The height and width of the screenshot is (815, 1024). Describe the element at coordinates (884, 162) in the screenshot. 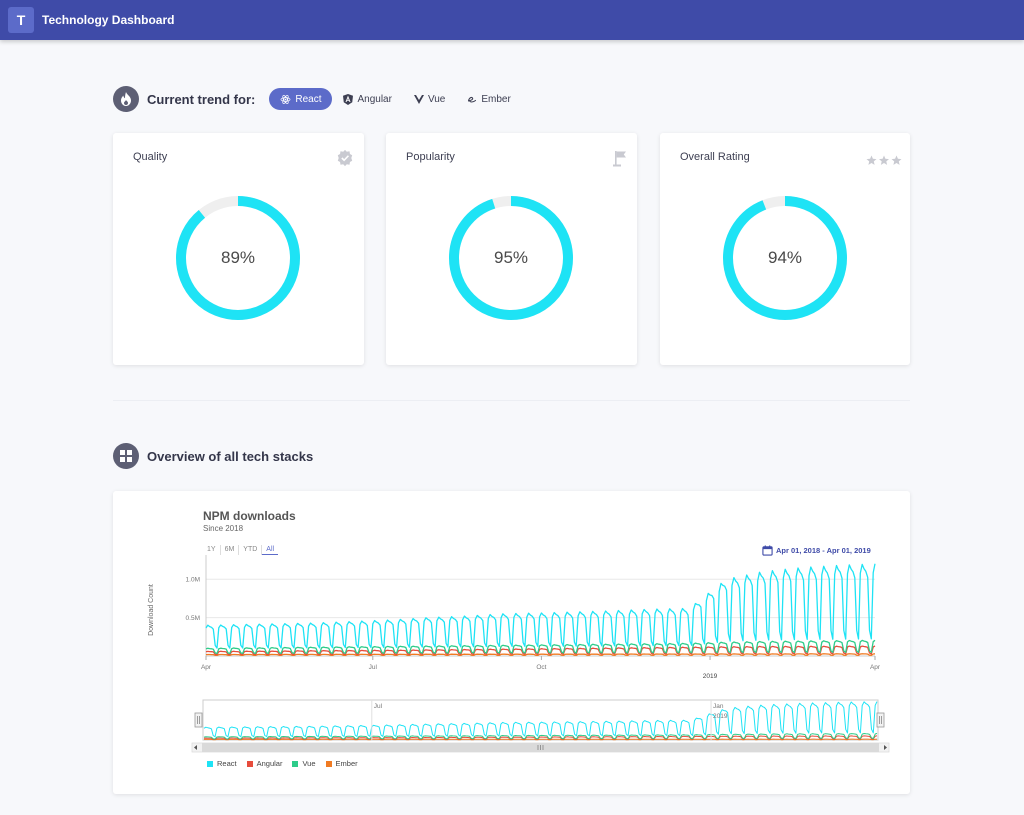

I see `stars-icon` at that location.